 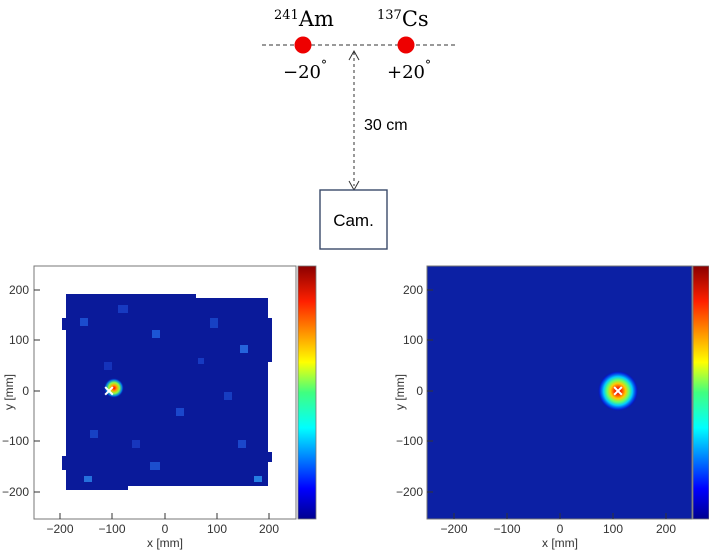 I want to click on am241-angle-label: −20°, so click(x=305, y=70).